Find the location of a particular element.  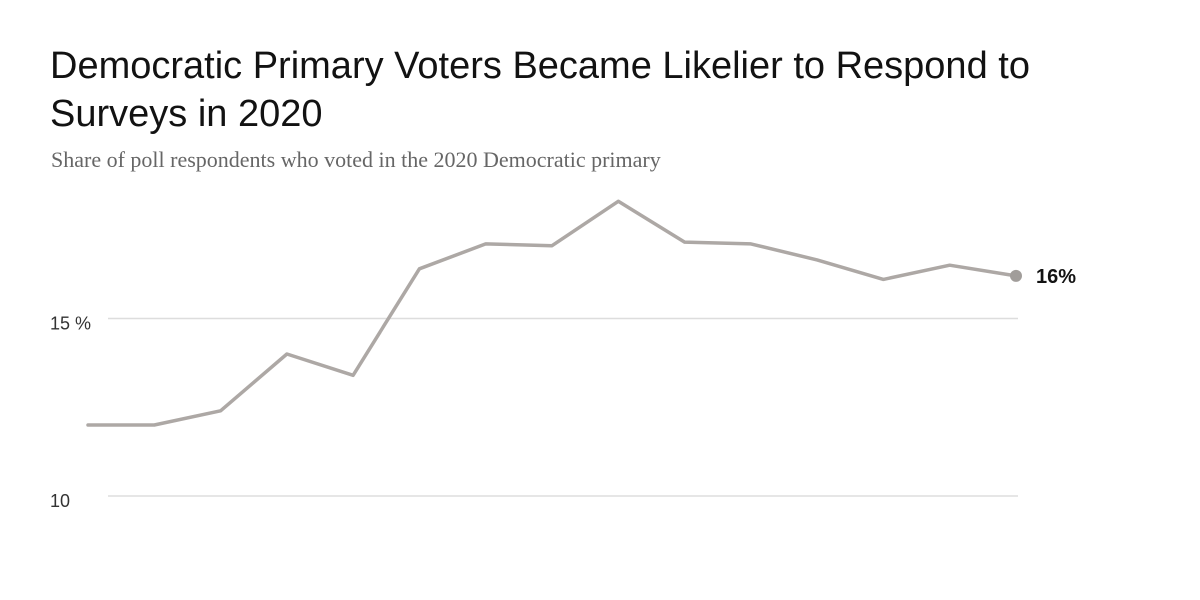

end-point-marker is located at coordinates (1016, 275).